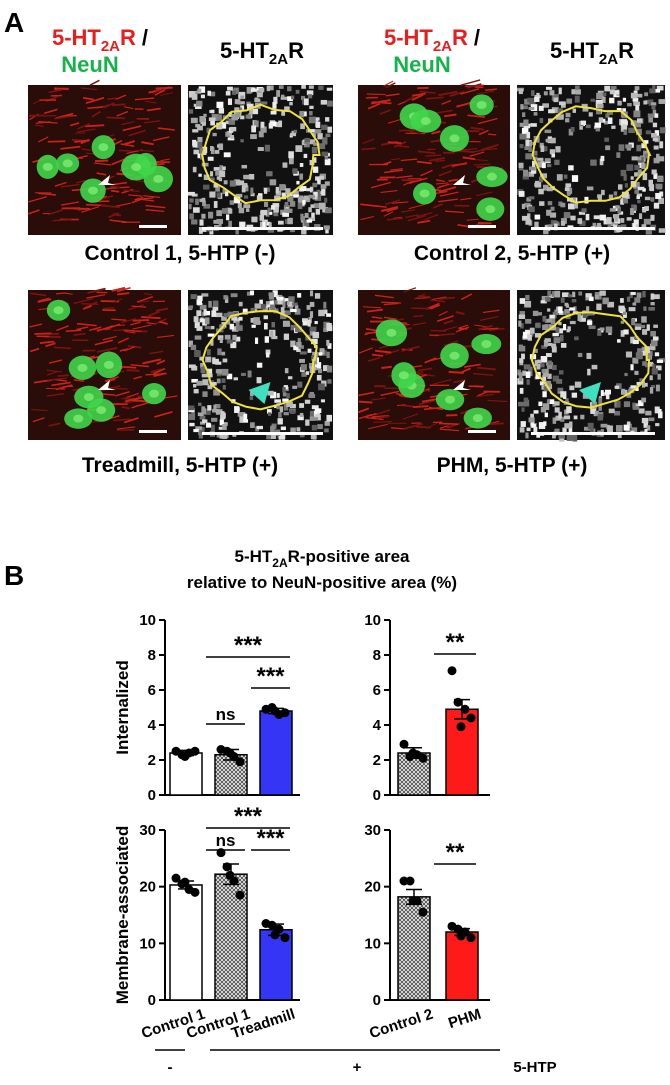 This screenshot has height=1085, width=670. I want to click on y-tick-label: 30, so click(372, 830).